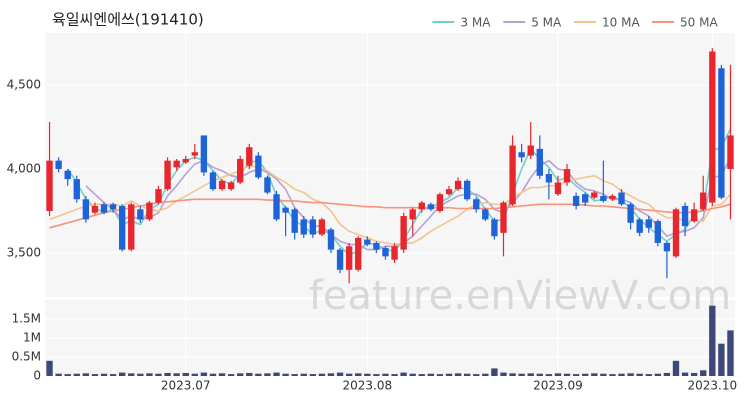  What do you see at coordinates (558, 386) in the screenshot?
I see `x-tick-label: 2023.09` at bounding box center [558, 386].